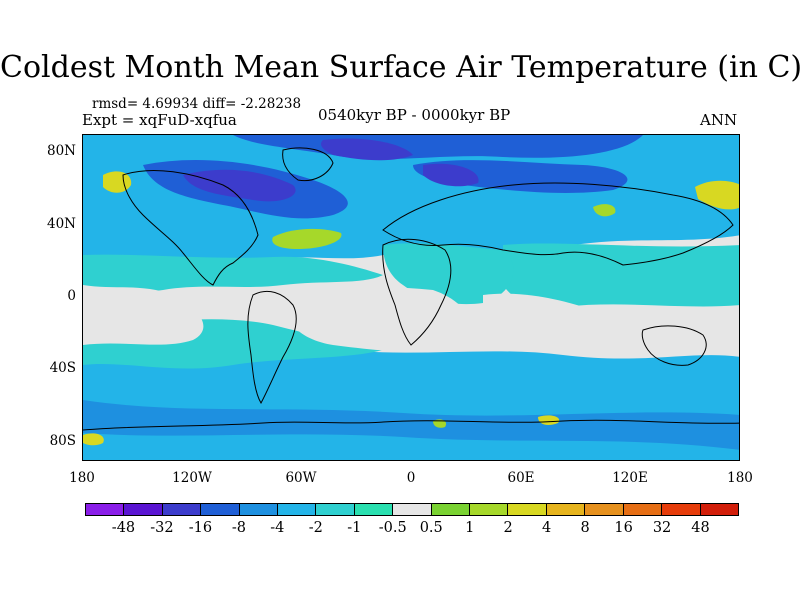  What do you see at coordinates (308, 164) in the screenshot?
I see `coast-greenland` at bounding box center [308, 164].